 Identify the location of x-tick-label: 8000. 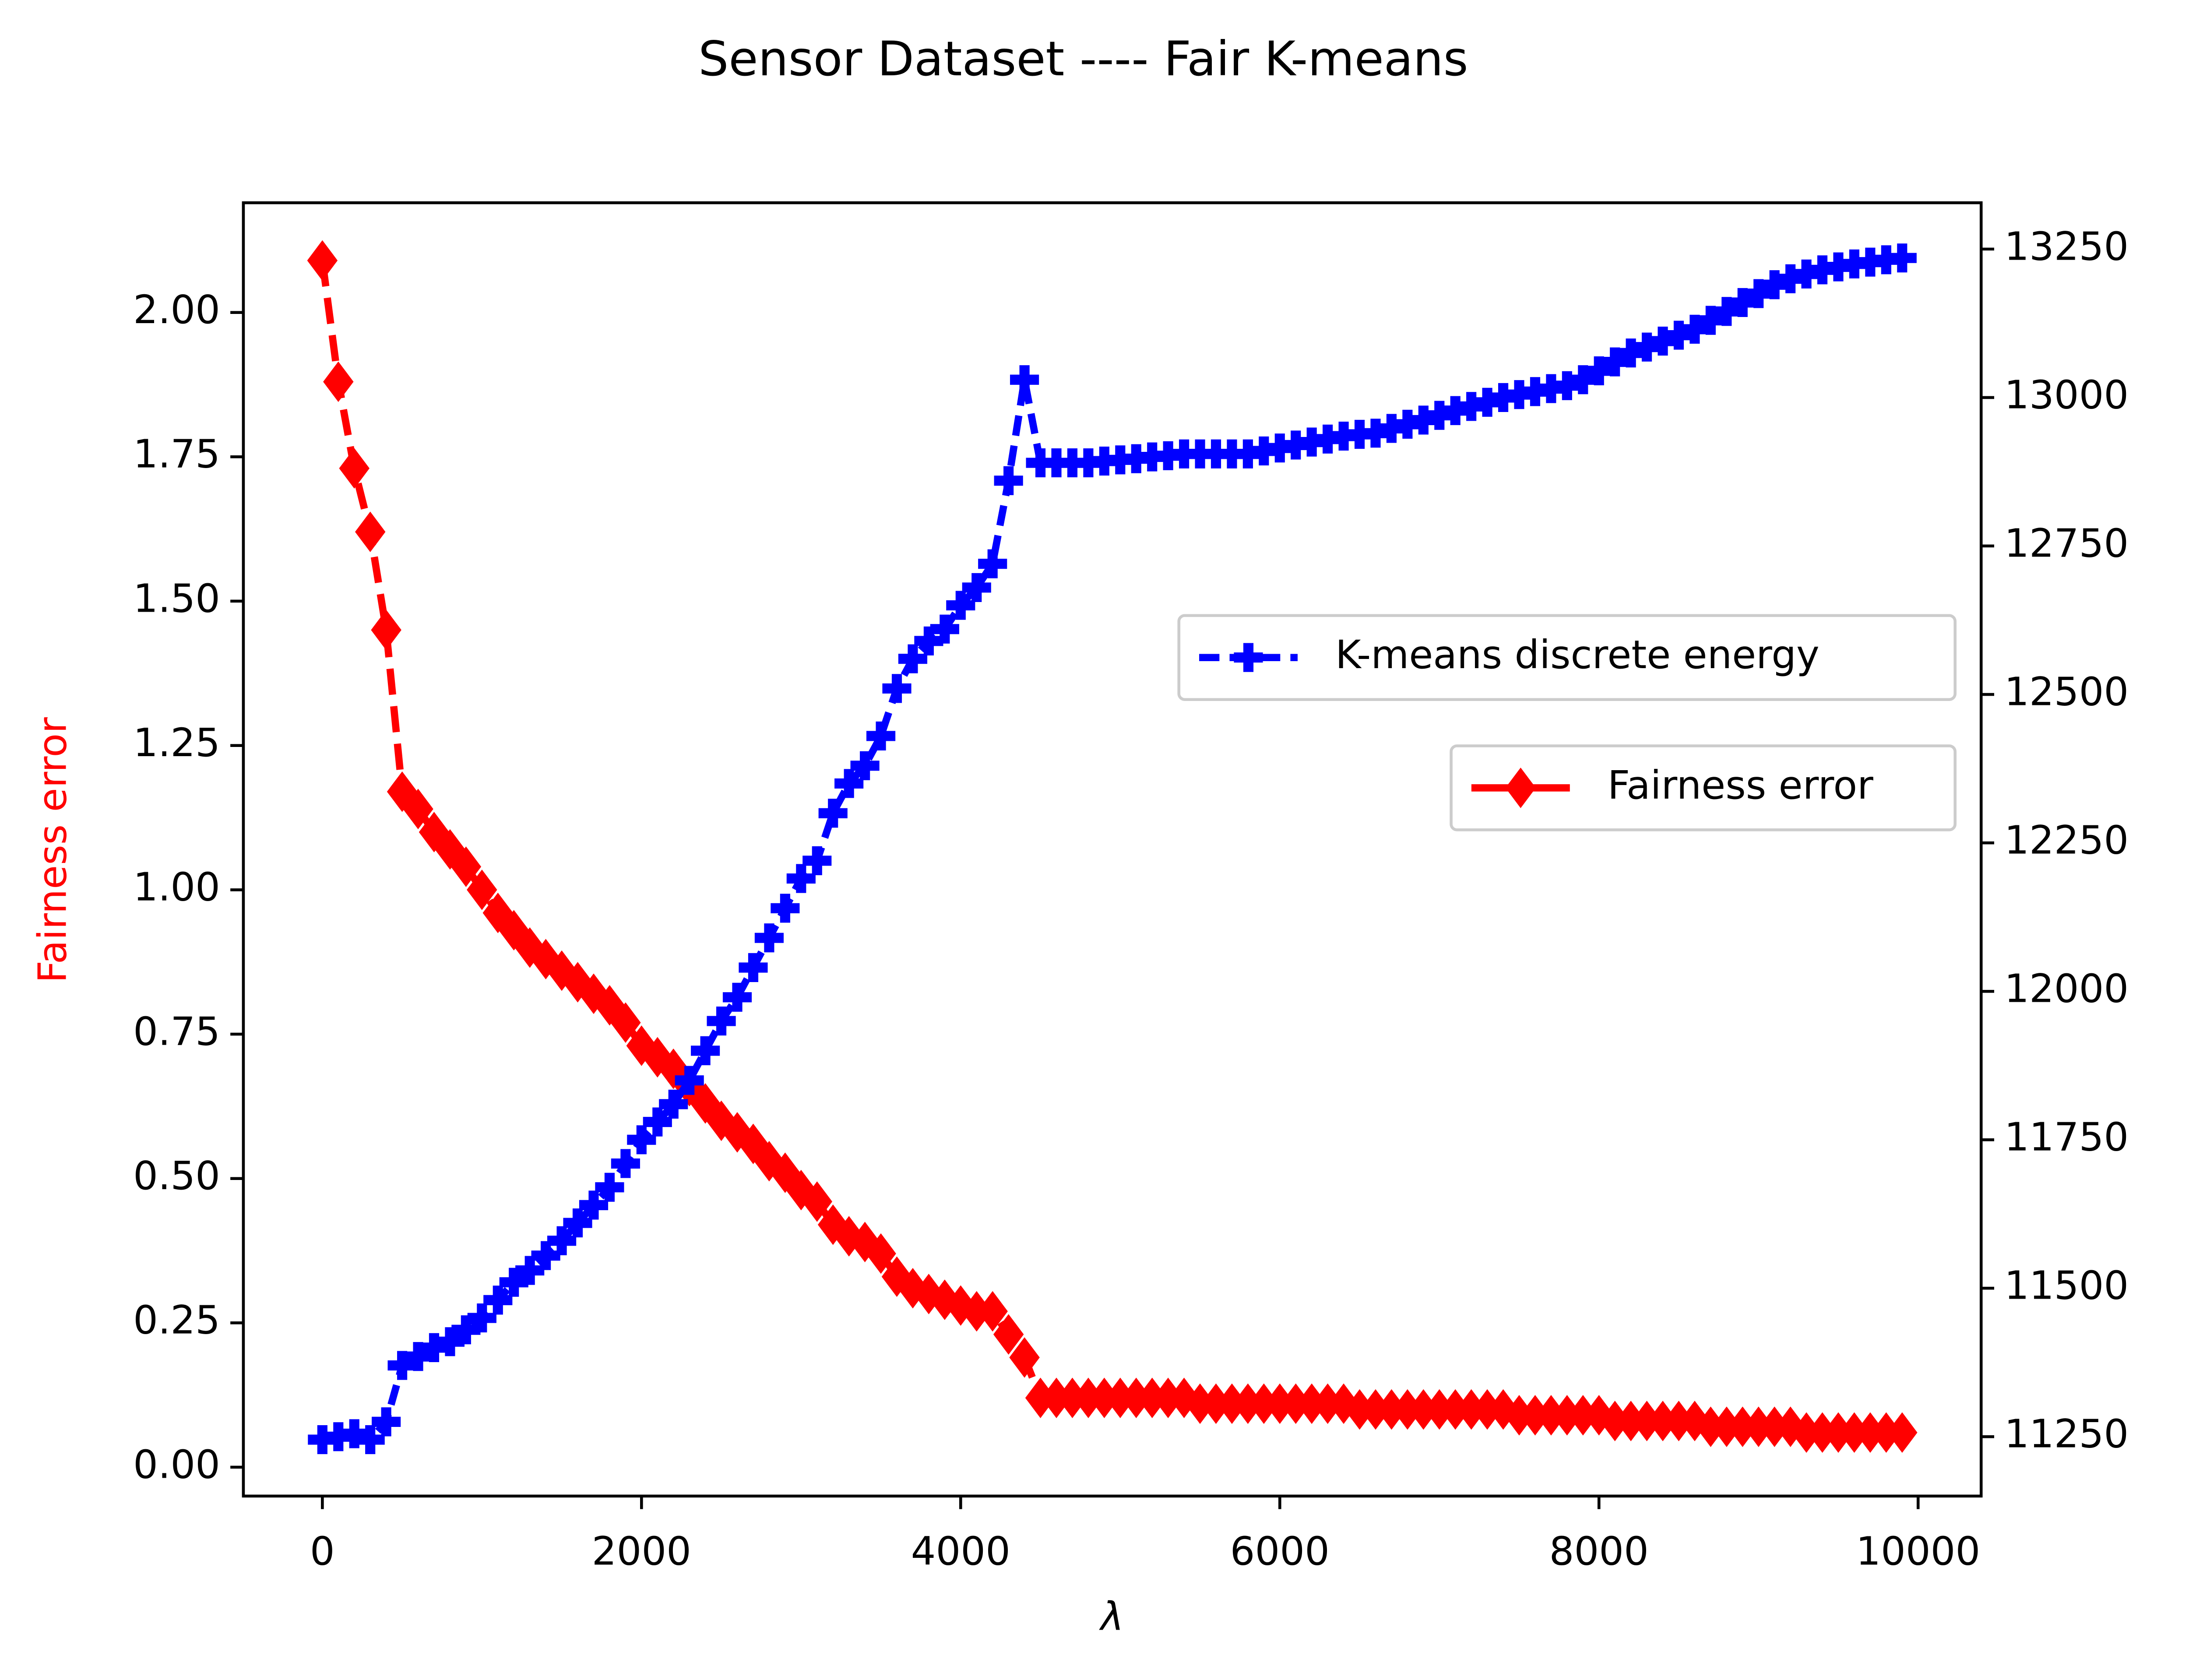
(1599, 1552).